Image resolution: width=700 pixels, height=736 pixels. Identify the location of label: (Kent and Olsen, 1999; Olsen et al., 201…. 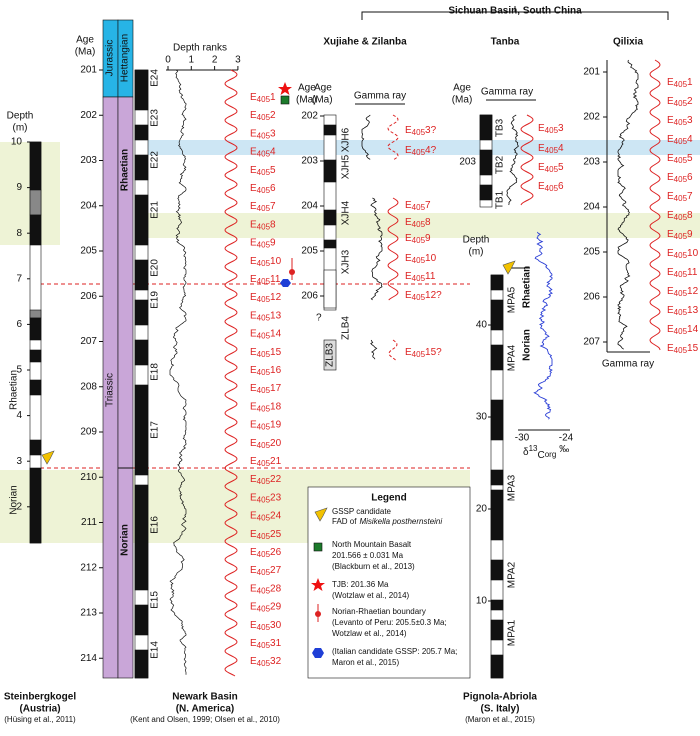
(205, 719).